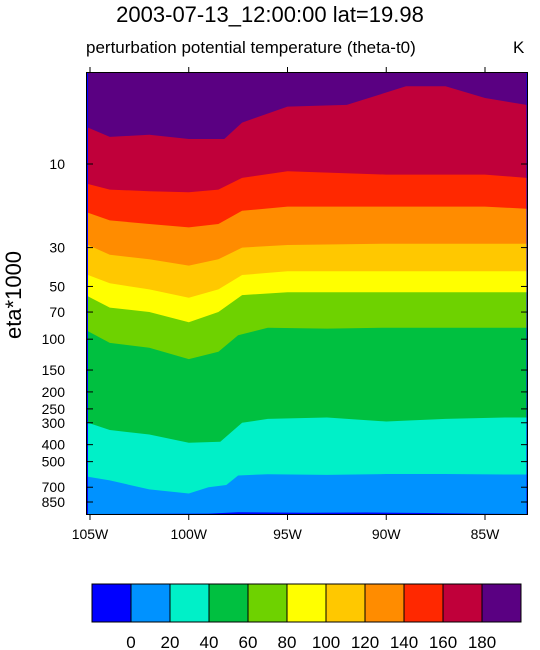 The height and width of the screenshot is (650, 540). What do you see at coordinates (57, 286) in the screenshot?
I see `y-tick-label: 50` at bounding box center [57, 286].